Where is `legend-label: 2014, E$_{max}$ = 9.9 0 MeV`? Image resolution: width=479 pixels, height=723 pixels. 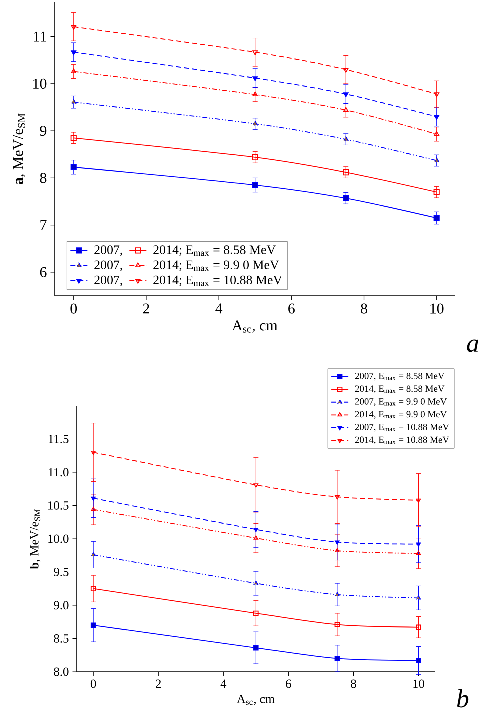
legend-label: 2014, E$_{max}$ = 9.9 0 MeV is located at coordinates (401, 415).